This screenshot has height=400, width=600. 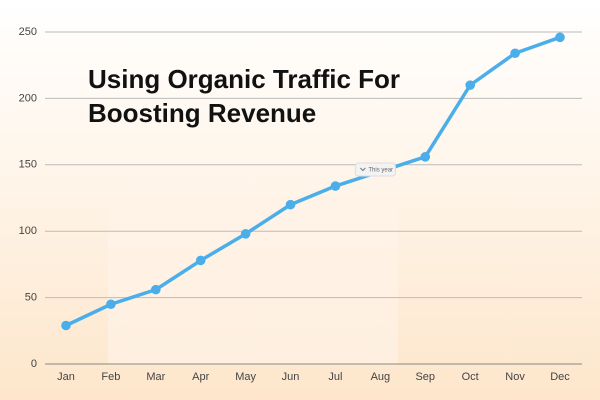 What do you see at coordinates (363, 169) in the screenshot?
I see `tooltip-chevron` at bounding box center [363, 169].